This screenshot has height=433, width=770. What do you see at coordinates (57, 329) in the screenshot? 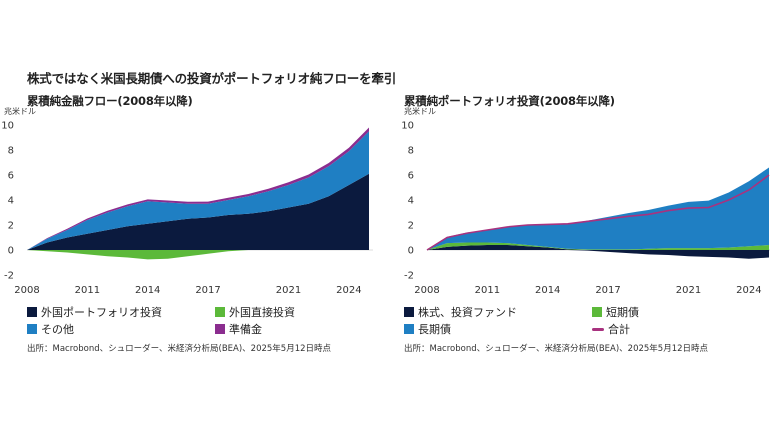
I see `legend-label: その他` at bounding box center [57, 329].